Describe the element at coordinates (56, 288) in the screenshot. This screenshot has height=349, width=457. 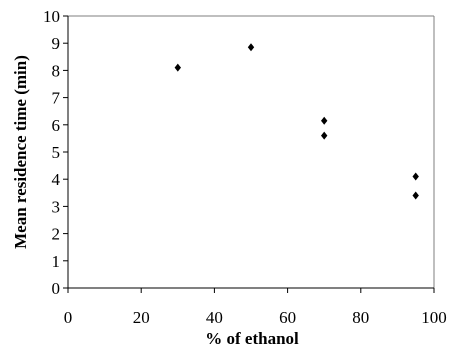
I see `y-tick-label: 0` at that location.